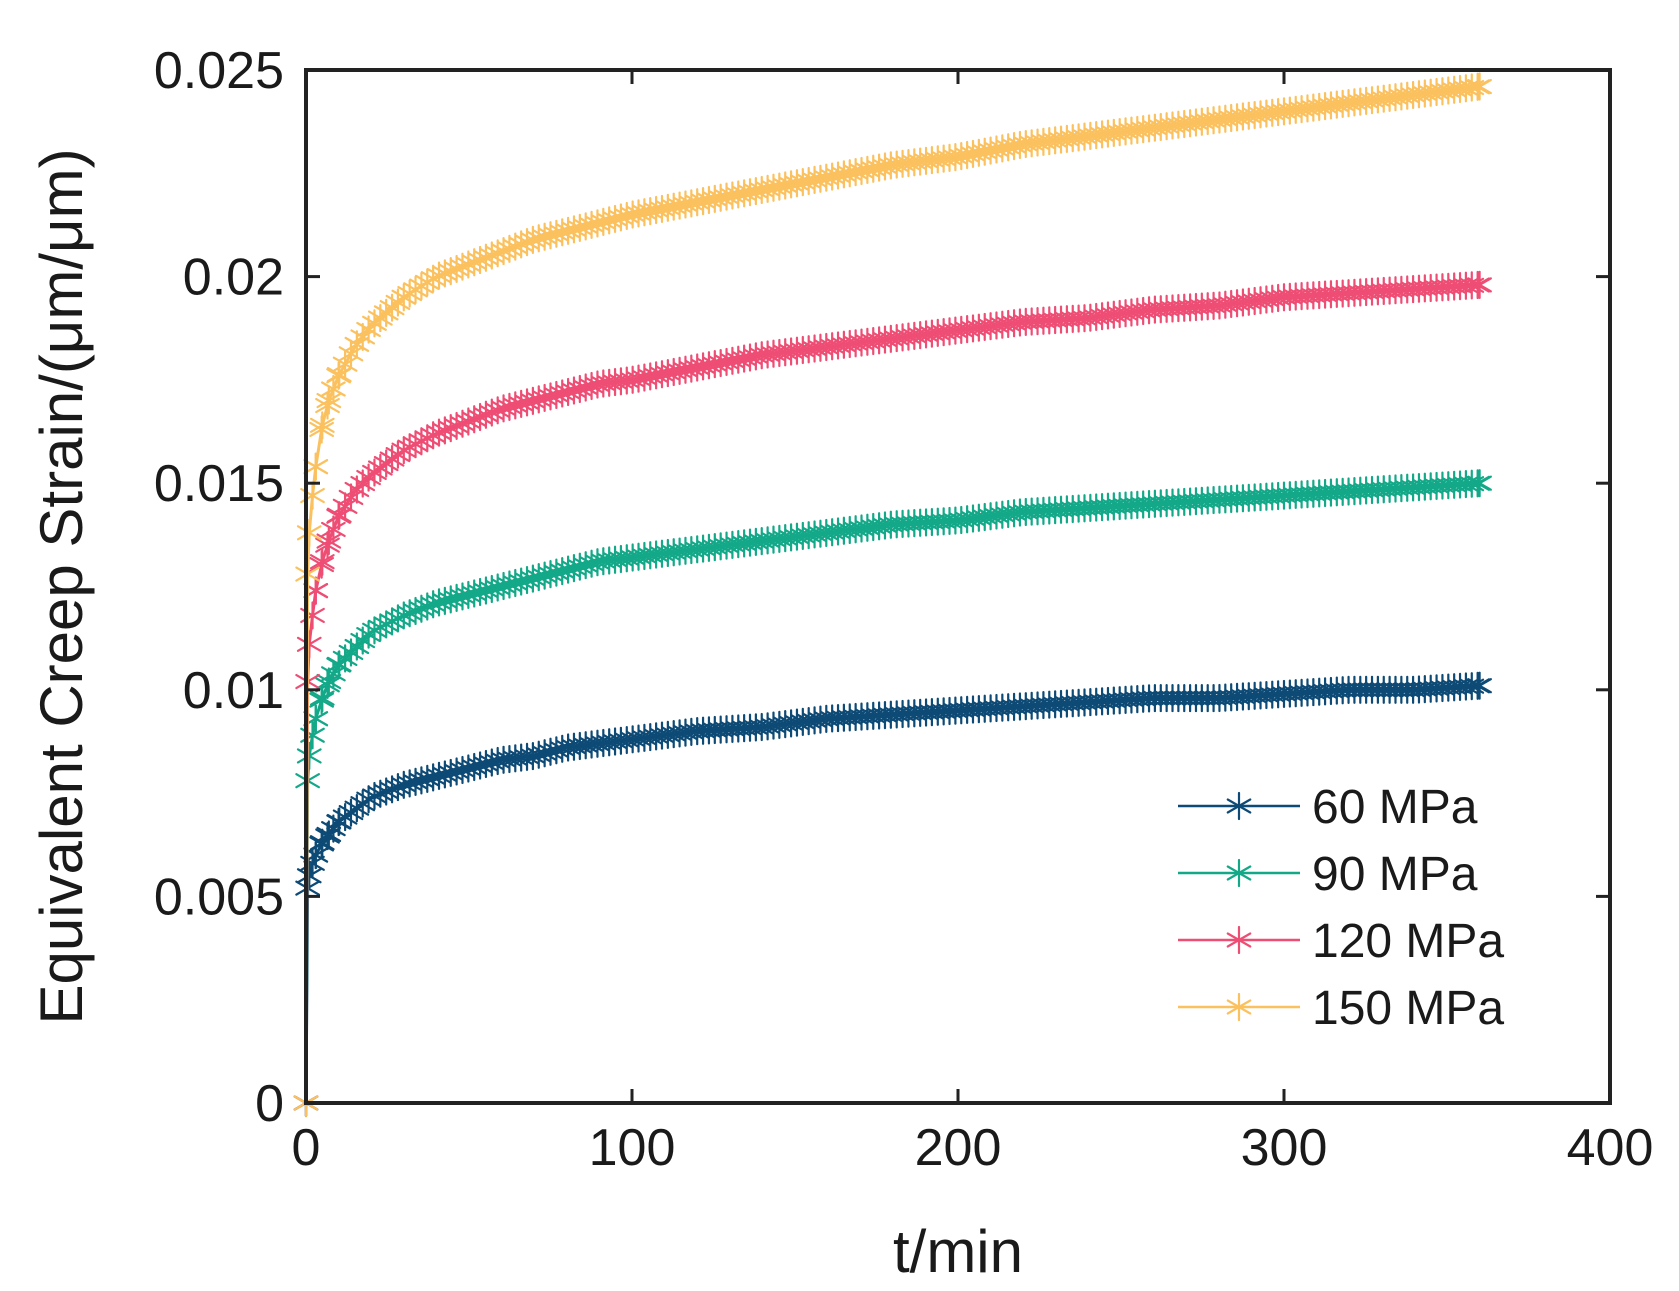 Image resolution: width=1679 pixels, height=1291 pixels. What do you see at coordinates (219, 484) in the screenshot?
I see `y-tick-label: 0.015` at bounding box center [219, 484].